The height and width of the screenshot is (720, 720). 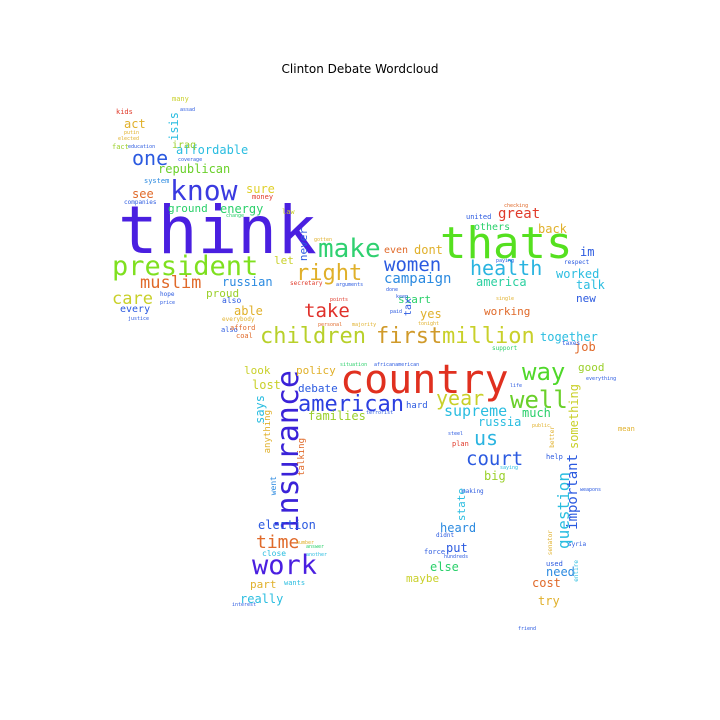 I want to click on word-61: new, so click(x=586, y=298).